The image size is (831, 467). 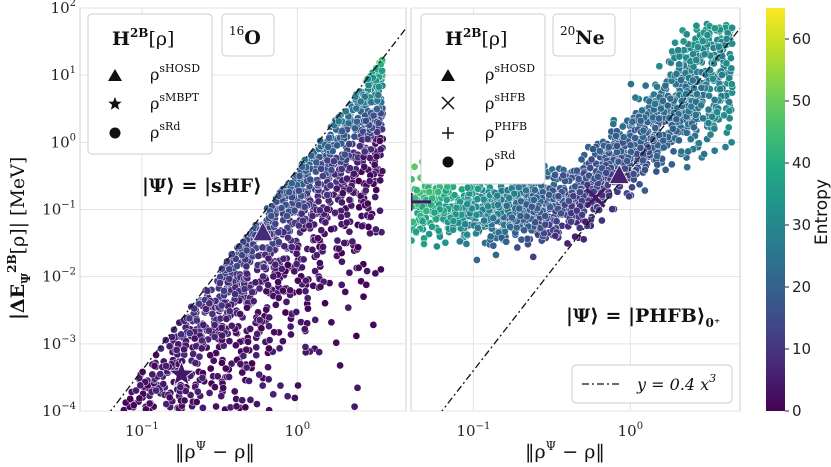 What do you see at coordinates (297, 430) in the screenshot?
I see `x-tick-label: 10⁰` at bounding box center [297, 430].